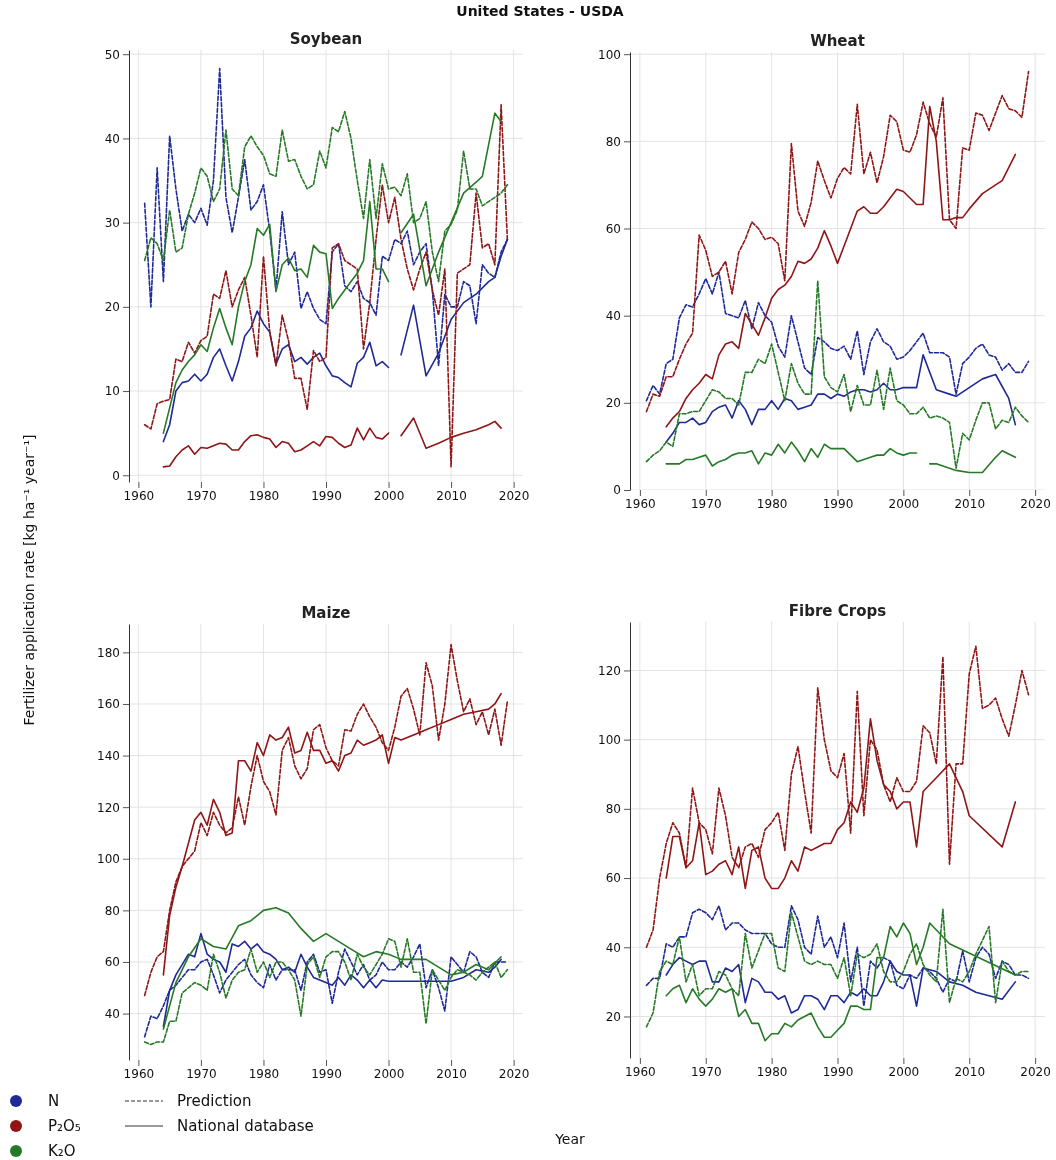 The image size is (1056, 1160). Describe the element at coordinates (108, 704) in the screenshot. I see `y-tick-label: 160` at that location.